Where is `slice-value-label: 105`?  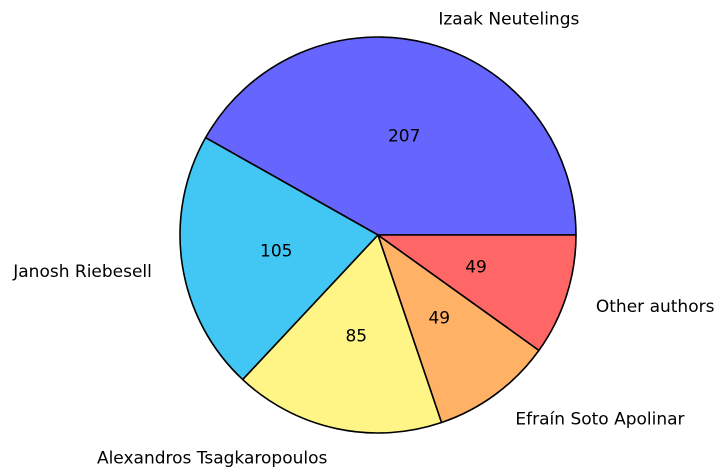
slice-value-label: 105 is located at coordinates (276, 252).